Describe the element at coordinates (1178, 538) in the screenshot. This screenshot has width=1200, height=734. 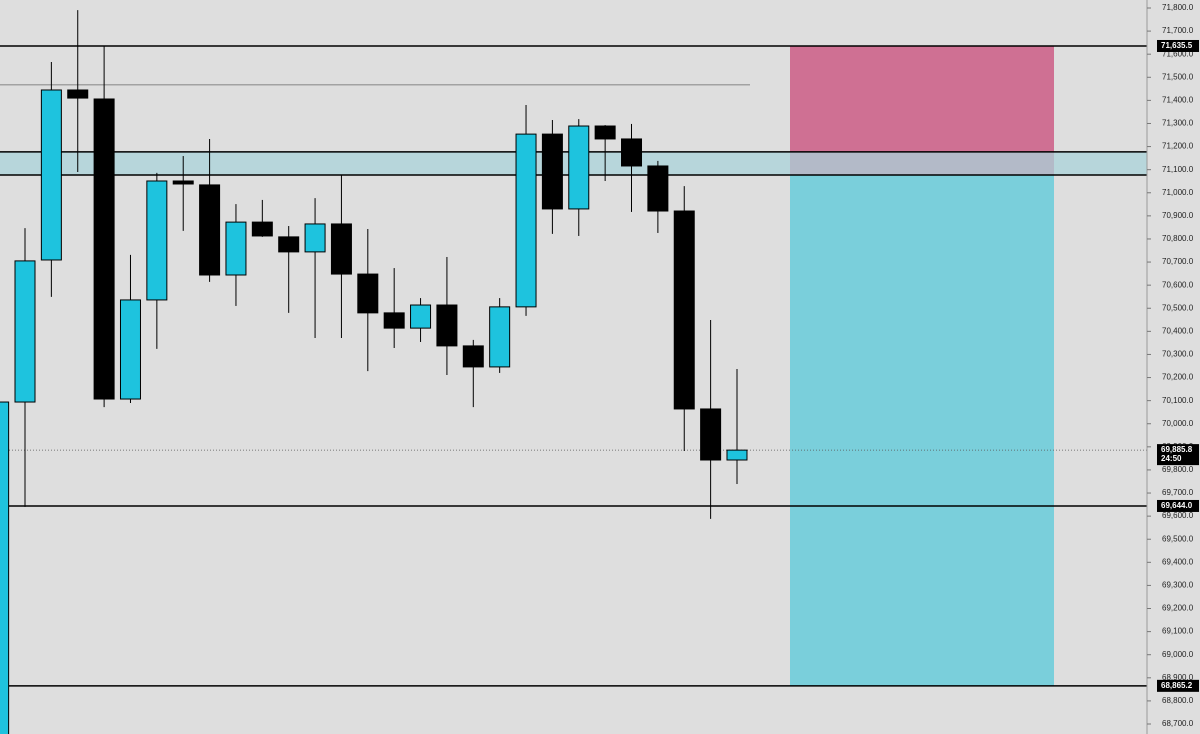
I see `y-tick-label: 69,500.0` at that location.